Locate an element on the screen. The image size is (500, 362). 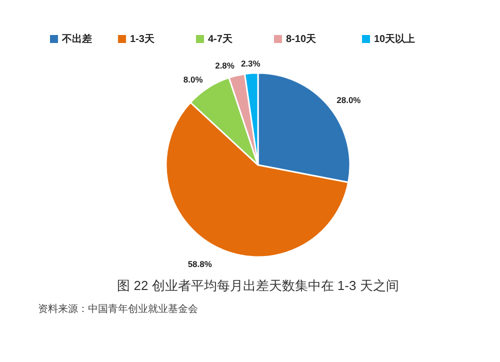
text: 图 22 创业者平均每月出差天数集中在 1-3 天之间 is located at coordinates (258, 285).